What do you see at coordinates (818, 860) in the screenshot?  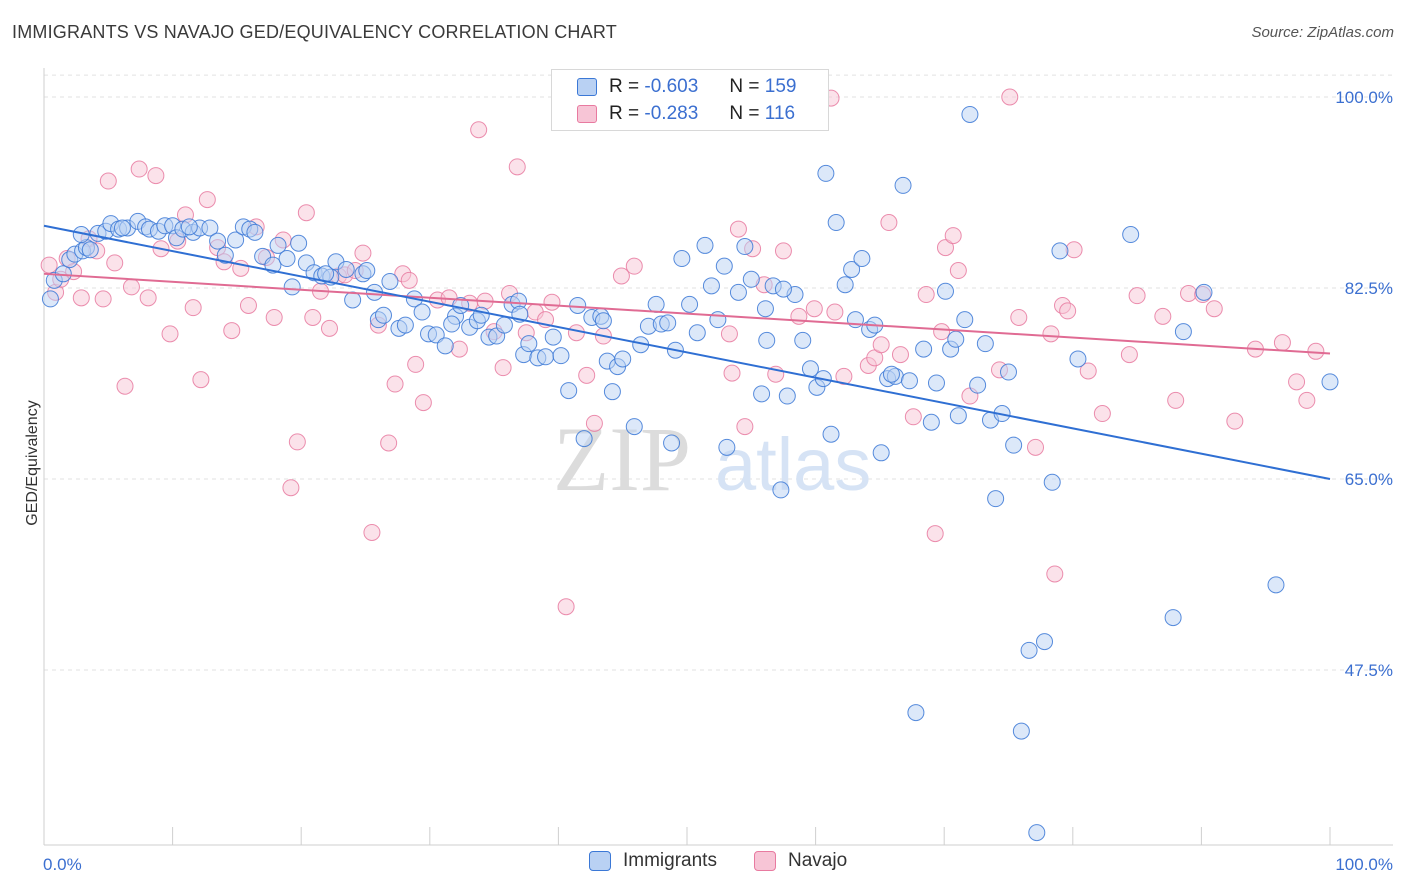 I see `navajo-legend-label: Navajo` at bounding box center [818, 860].